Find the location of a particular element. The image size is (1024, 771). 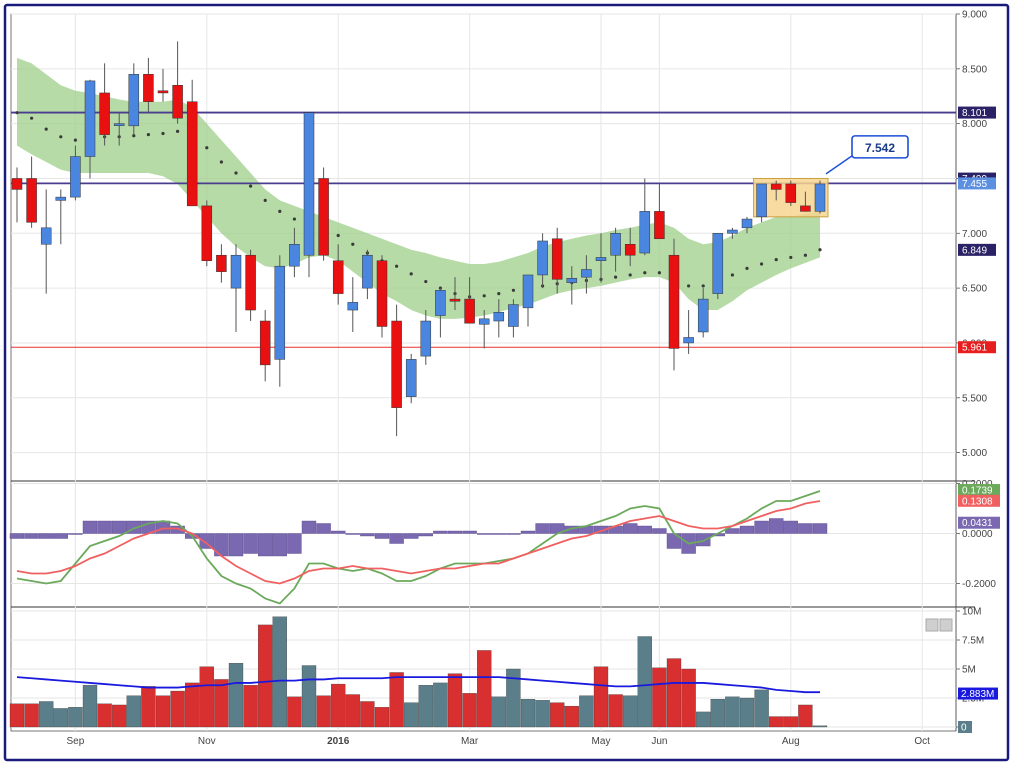

x-tick-label: Oct is located at coordinates (922, 741).